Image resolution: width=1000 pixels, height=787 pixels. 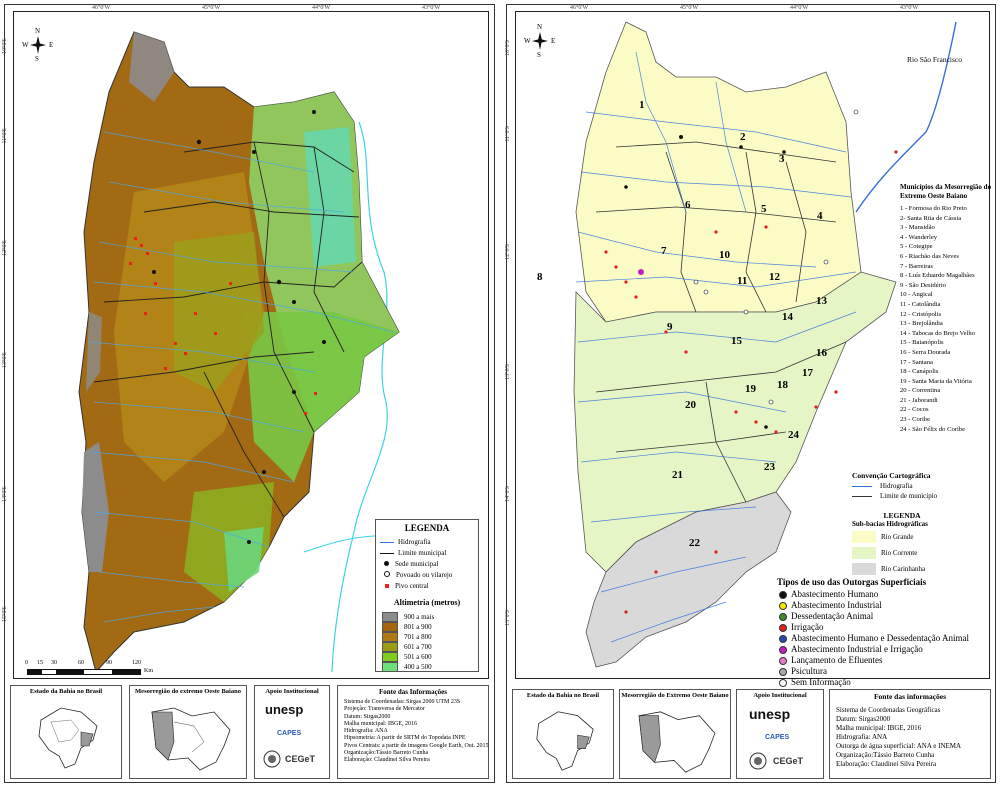 I want to click on municipio-number: 11, so click(x=742, y=281).